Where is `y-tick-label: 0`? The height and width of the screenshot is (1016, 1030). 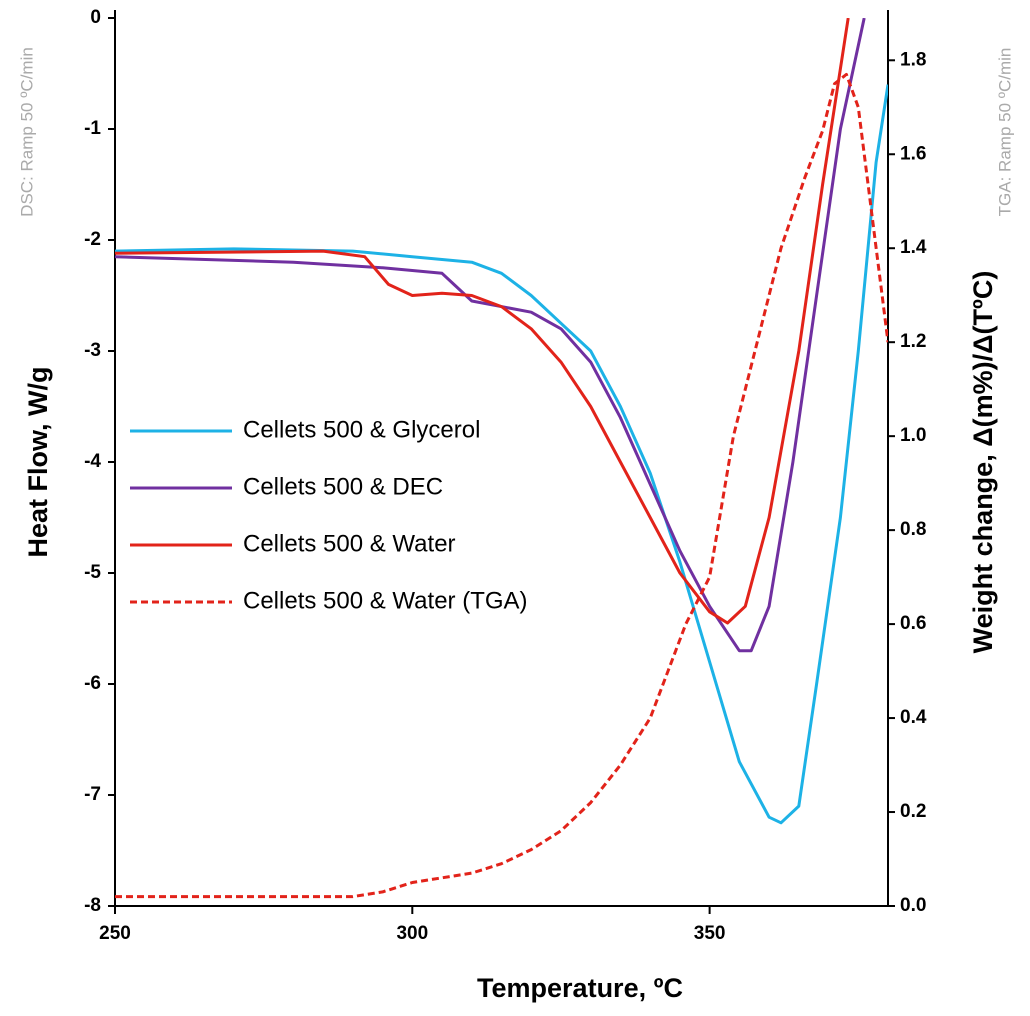 y-tick-label: 0 is located at coordinates (95, 17).